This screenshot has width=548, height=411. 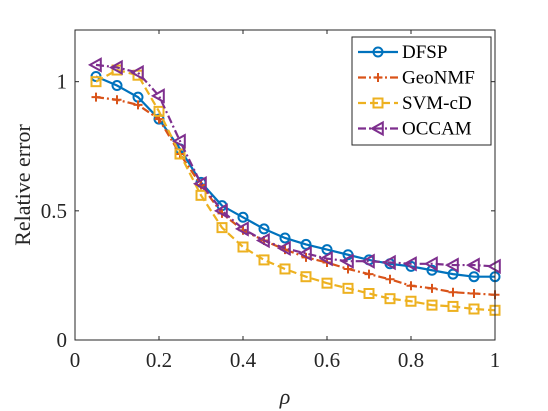 I want to click on legend-label: DFSP, so click(x=424, y=52).